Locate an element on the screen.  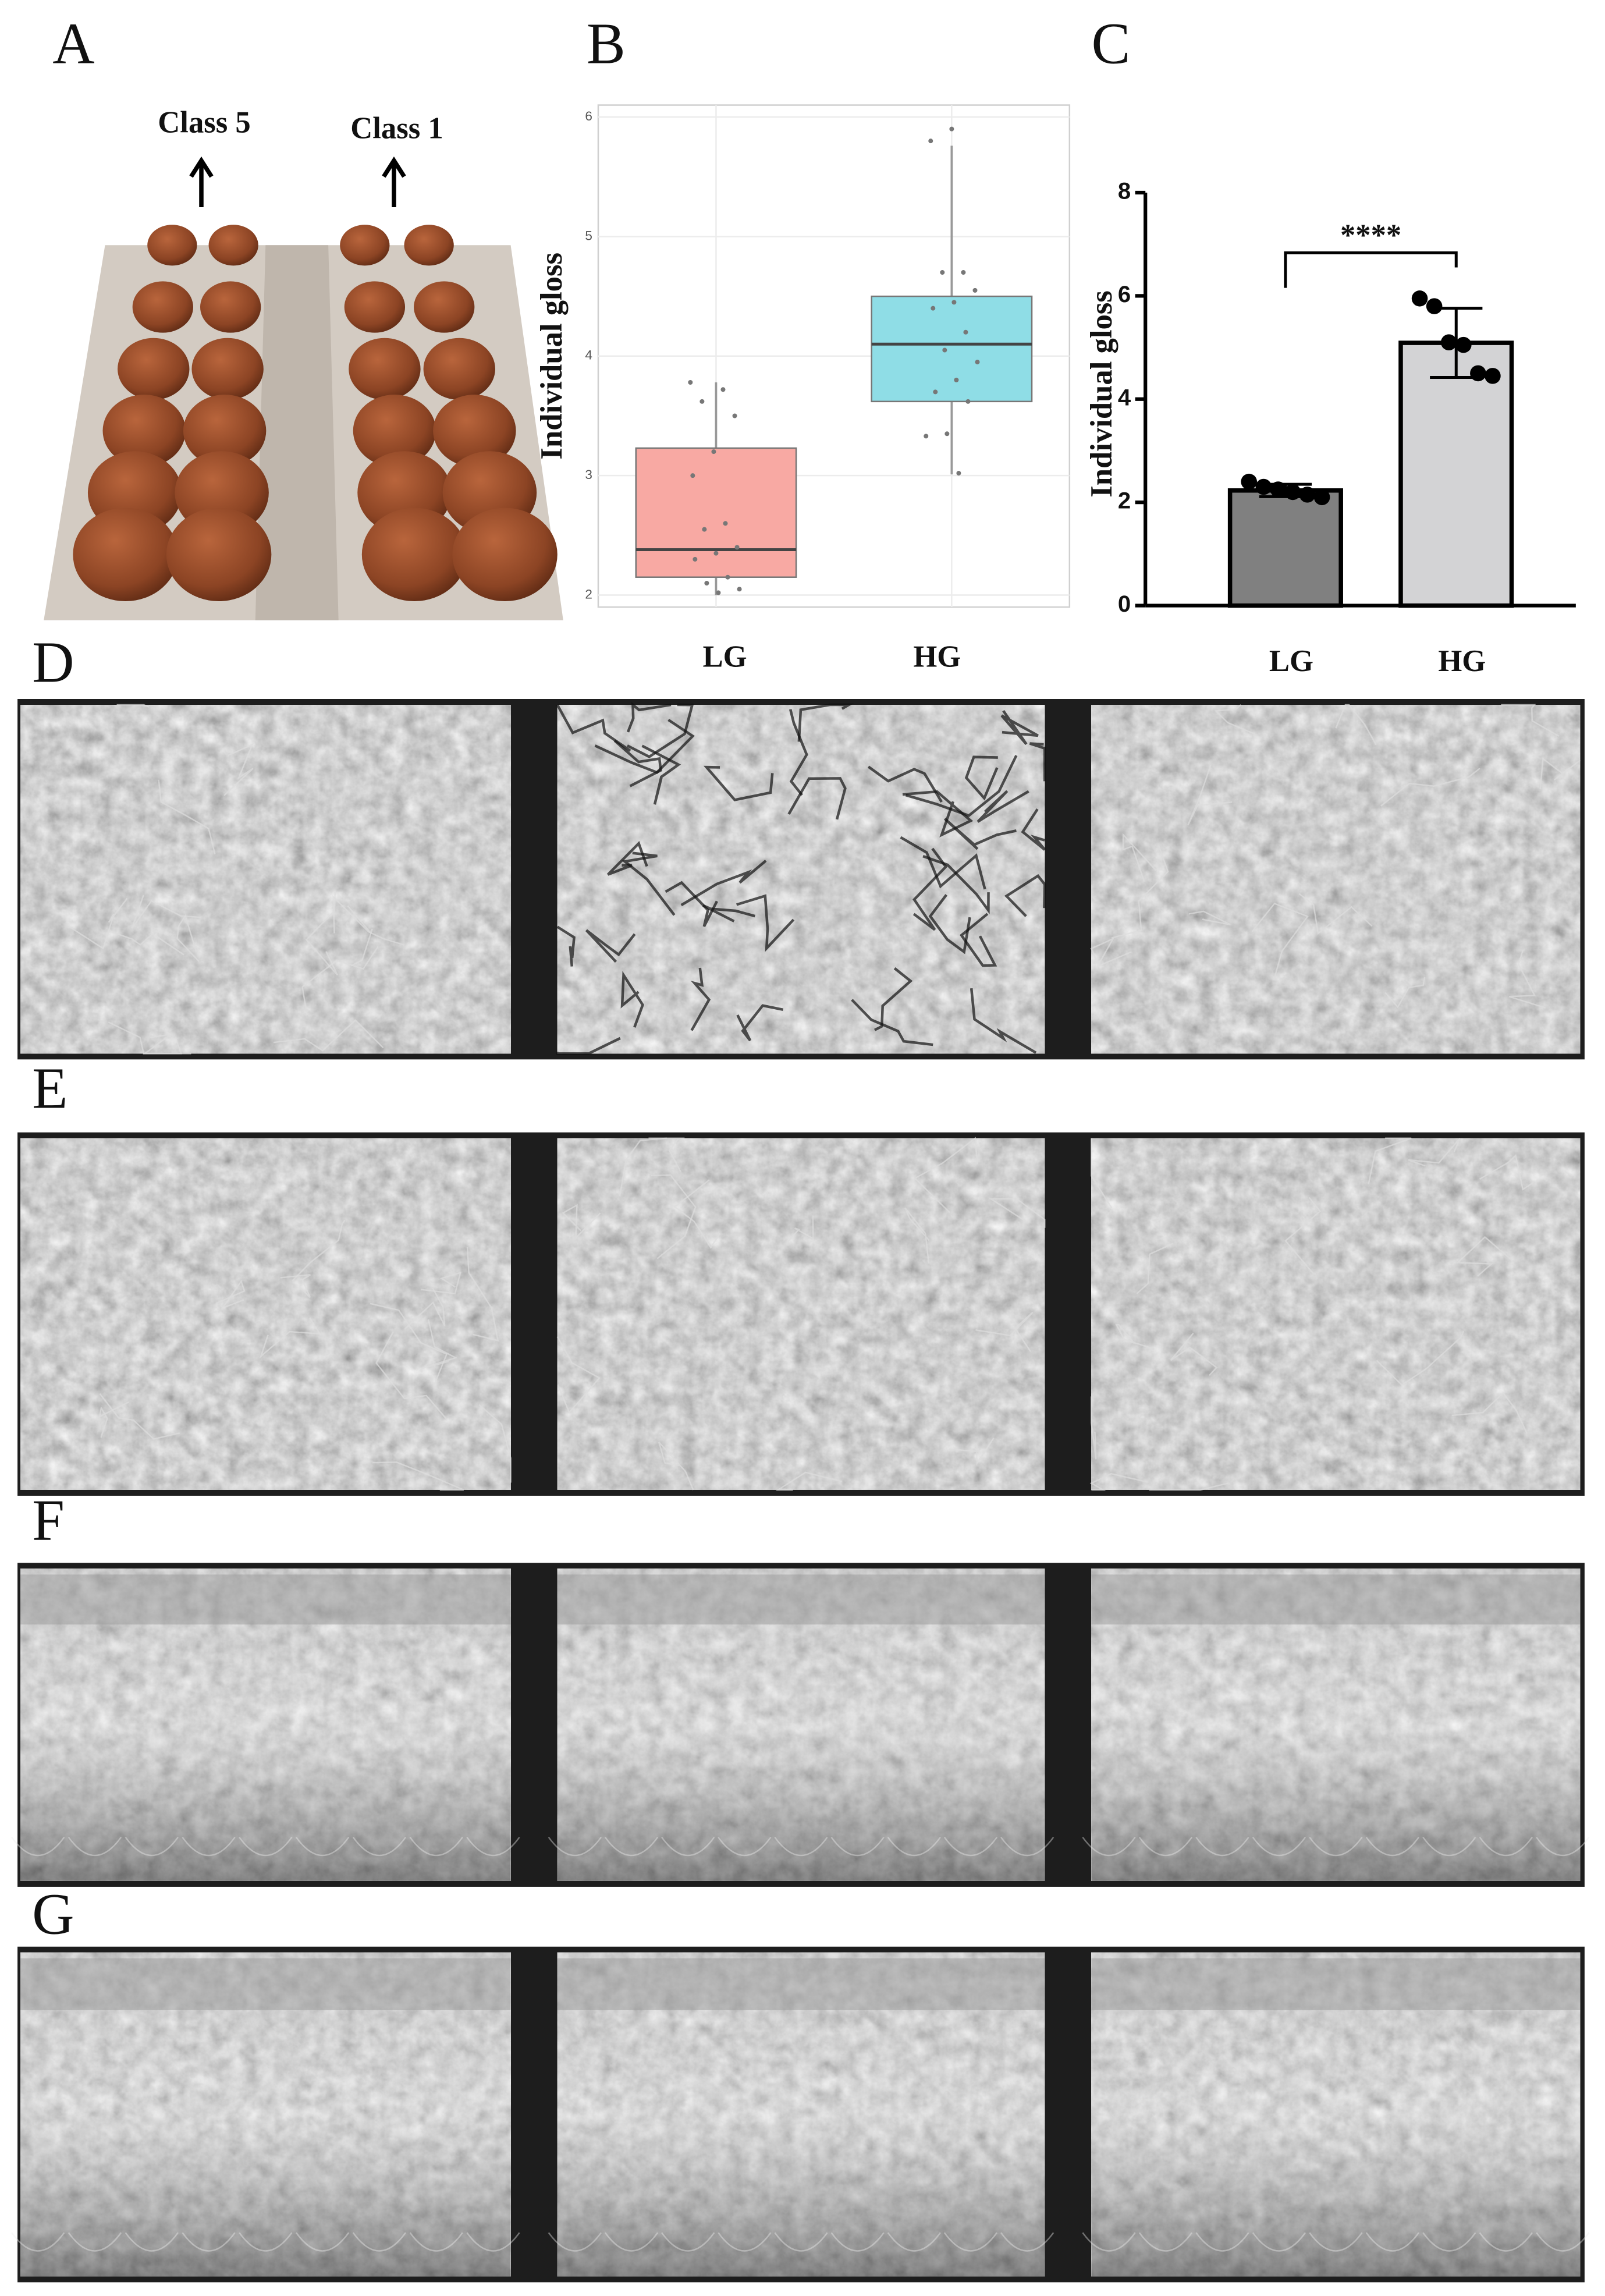
panel-label: C is located at coordinates (1110, 43).